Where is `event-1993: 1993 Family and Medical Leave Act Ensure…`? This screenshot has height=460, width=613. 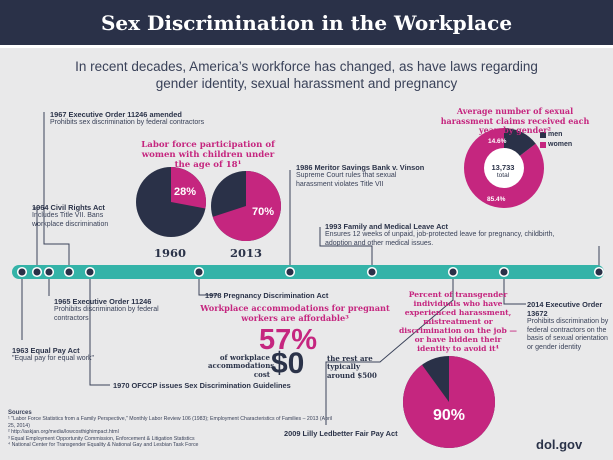 event-1993: 1993 Family and Medical Leave Act Ensure… is located at coordinates (442, 235).